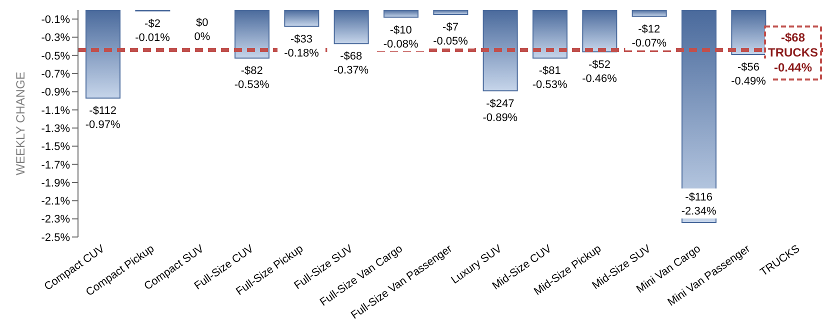 This screenshot has height=329, width=835. I want to click on data-label: -$82 -0.53%, so click(252, 78).